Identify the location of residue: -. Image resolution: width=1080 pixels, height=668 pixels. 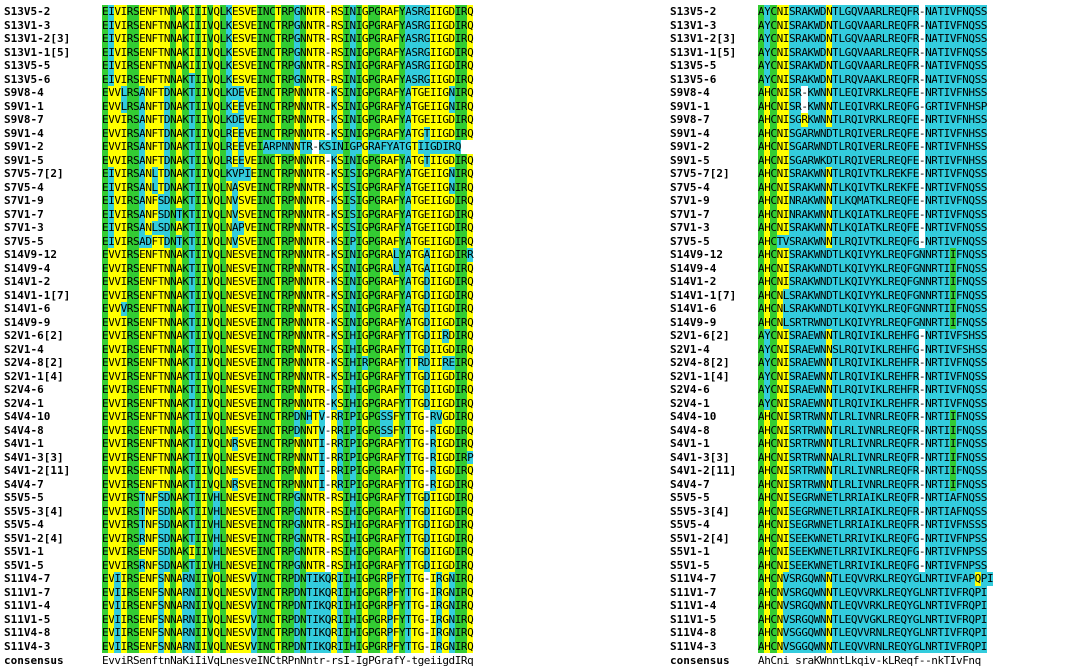
(922, 389).